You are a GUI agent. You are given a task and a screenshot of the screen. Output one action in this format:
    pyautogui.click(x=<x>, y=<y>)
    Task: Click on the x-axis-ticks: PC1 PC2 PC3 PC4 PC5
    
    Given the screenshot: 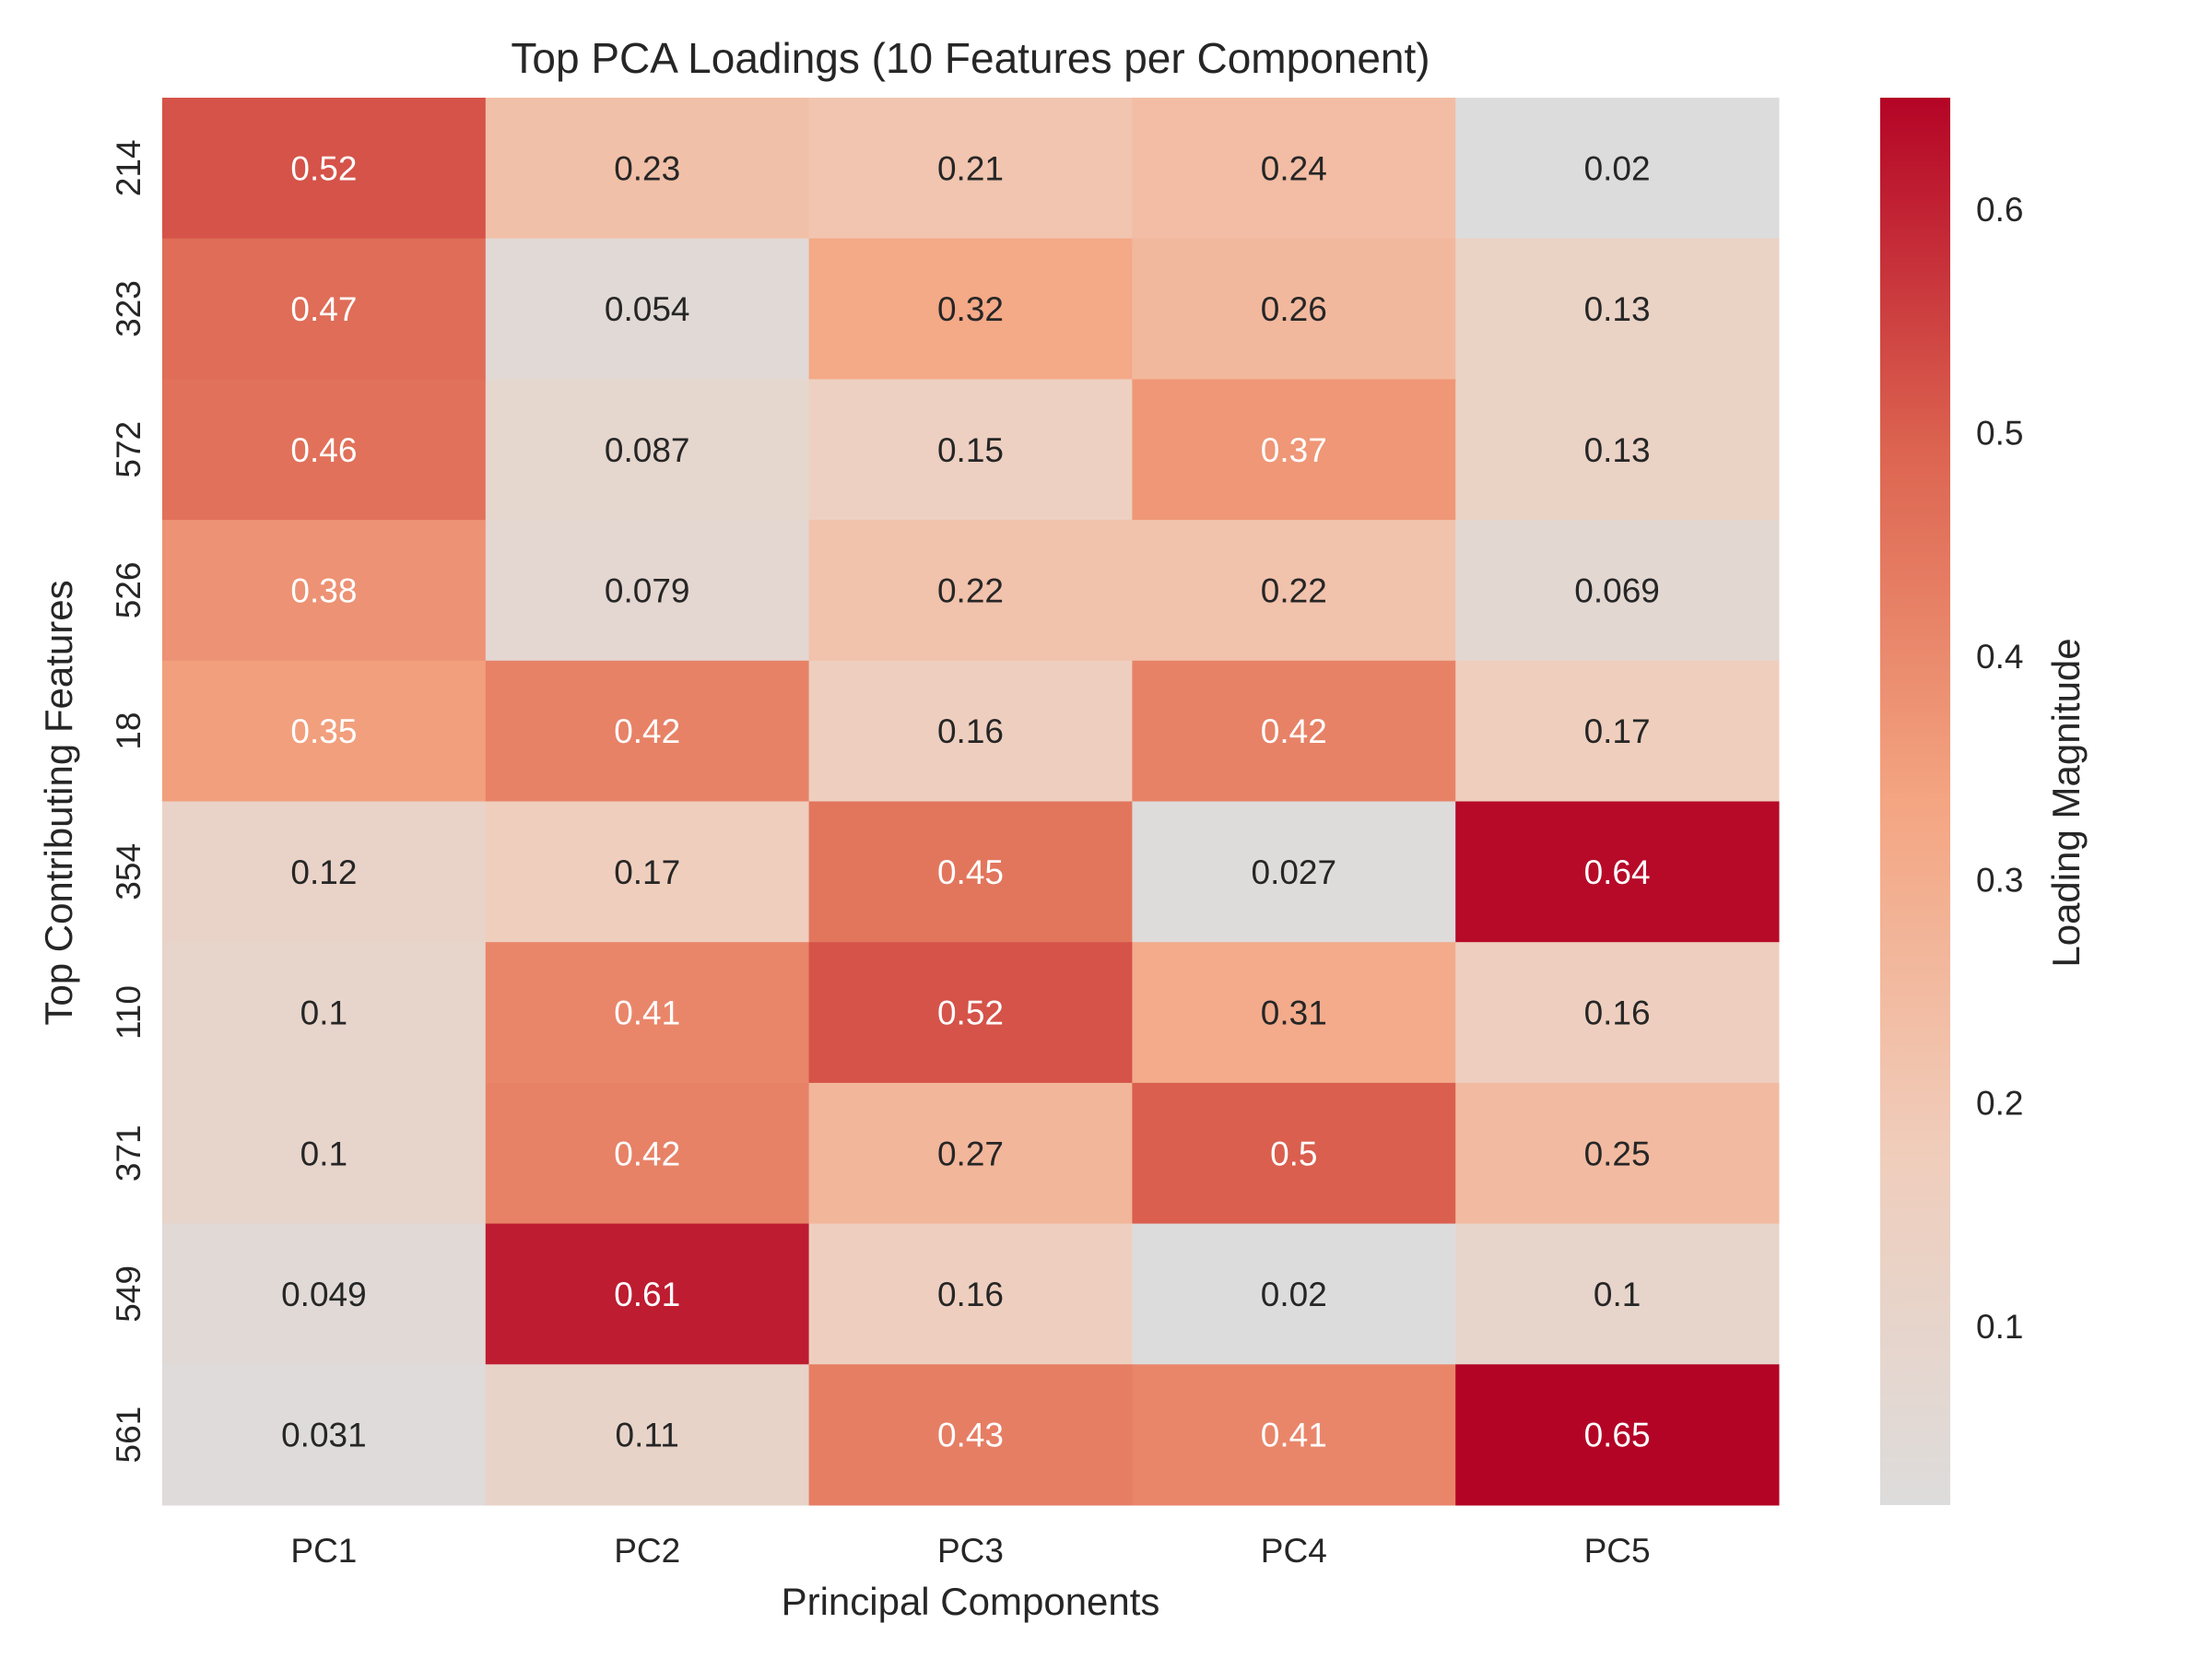 What is the action you would take?
    pyautogui.click(x=970, y=1551)
    